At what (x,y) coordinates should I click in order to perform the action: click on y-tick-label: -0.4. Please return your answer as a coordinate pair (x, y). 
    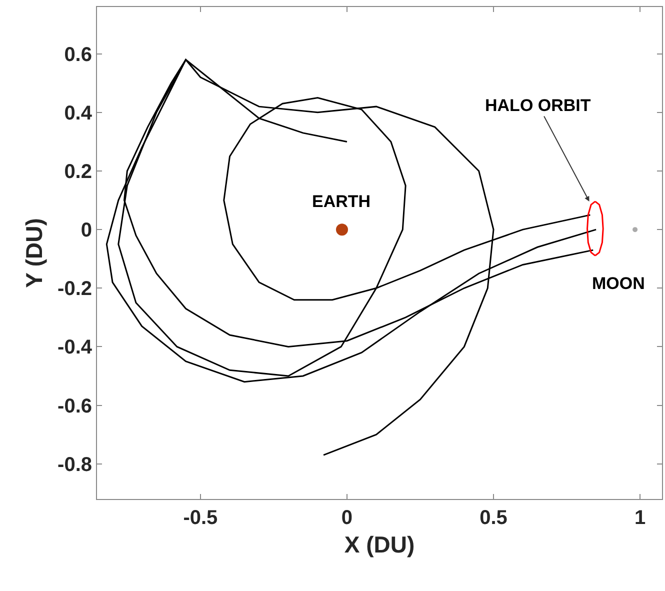
    Looking at the image, I should click on (75, 347).